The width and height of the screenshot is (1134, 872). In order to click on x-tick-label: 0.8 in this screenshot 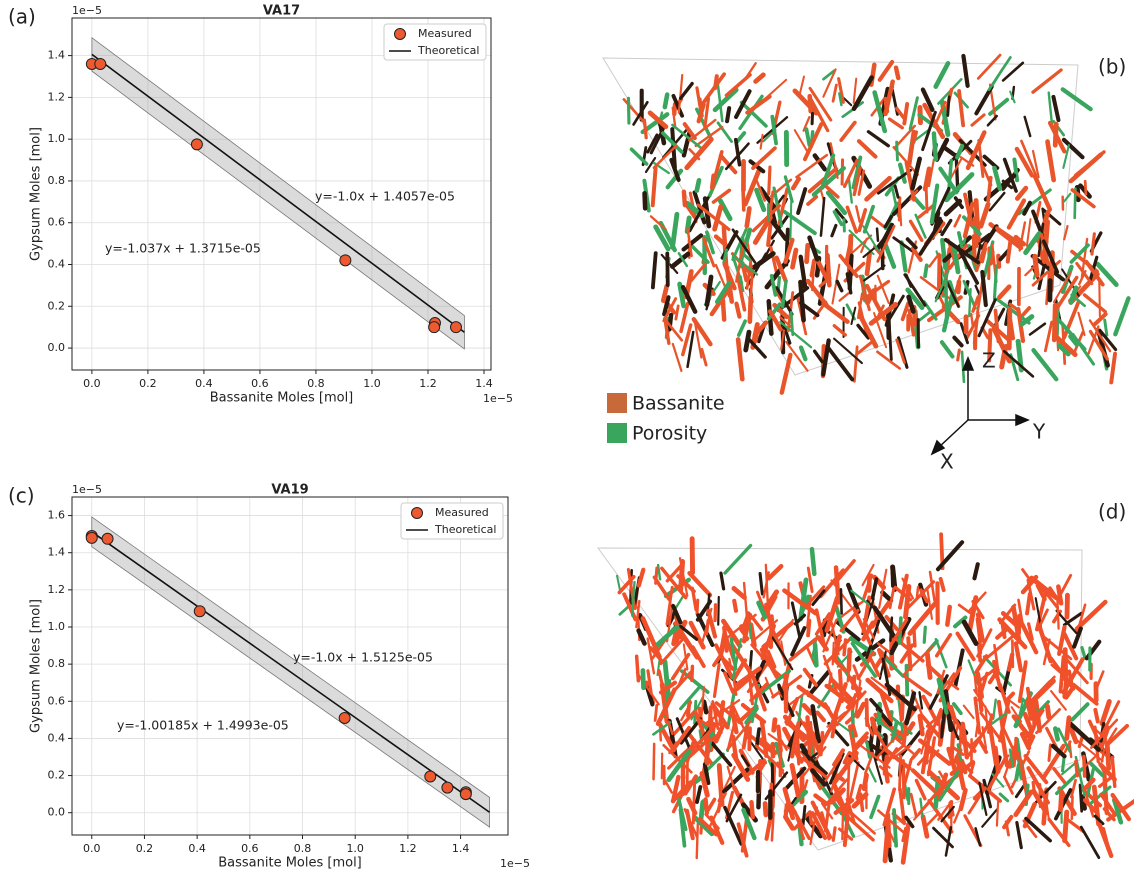, I will do `click(316, 383)`.